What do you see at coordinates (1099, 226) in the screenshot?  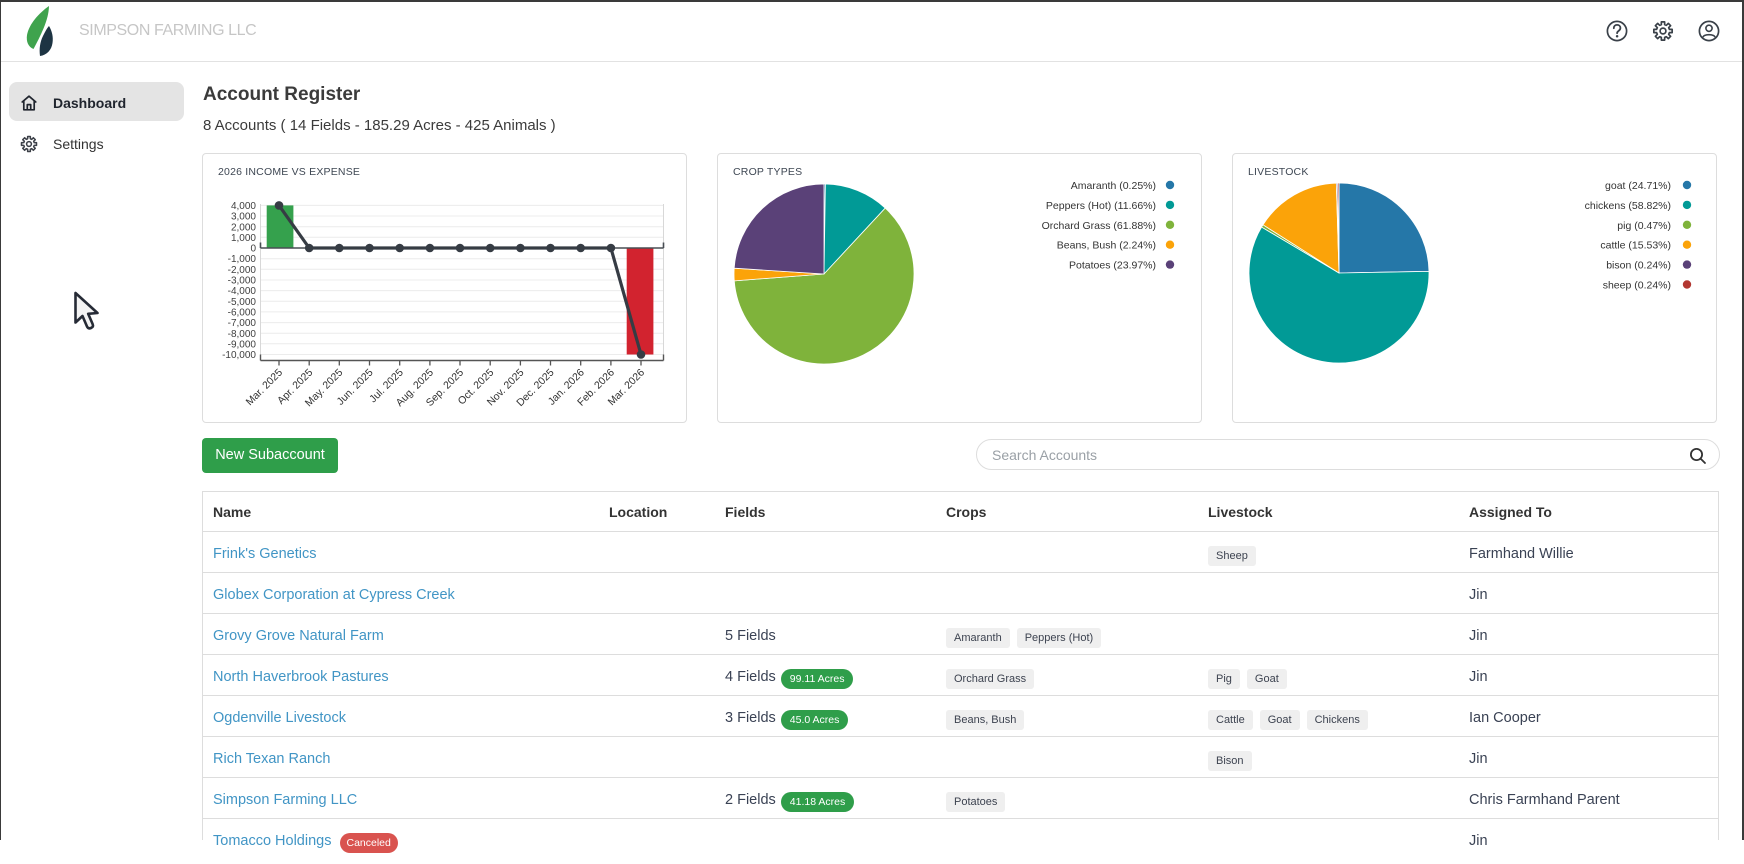 I see `svg-text: Orchard Grass (61.88%)` at bounding box center [1099, 226].